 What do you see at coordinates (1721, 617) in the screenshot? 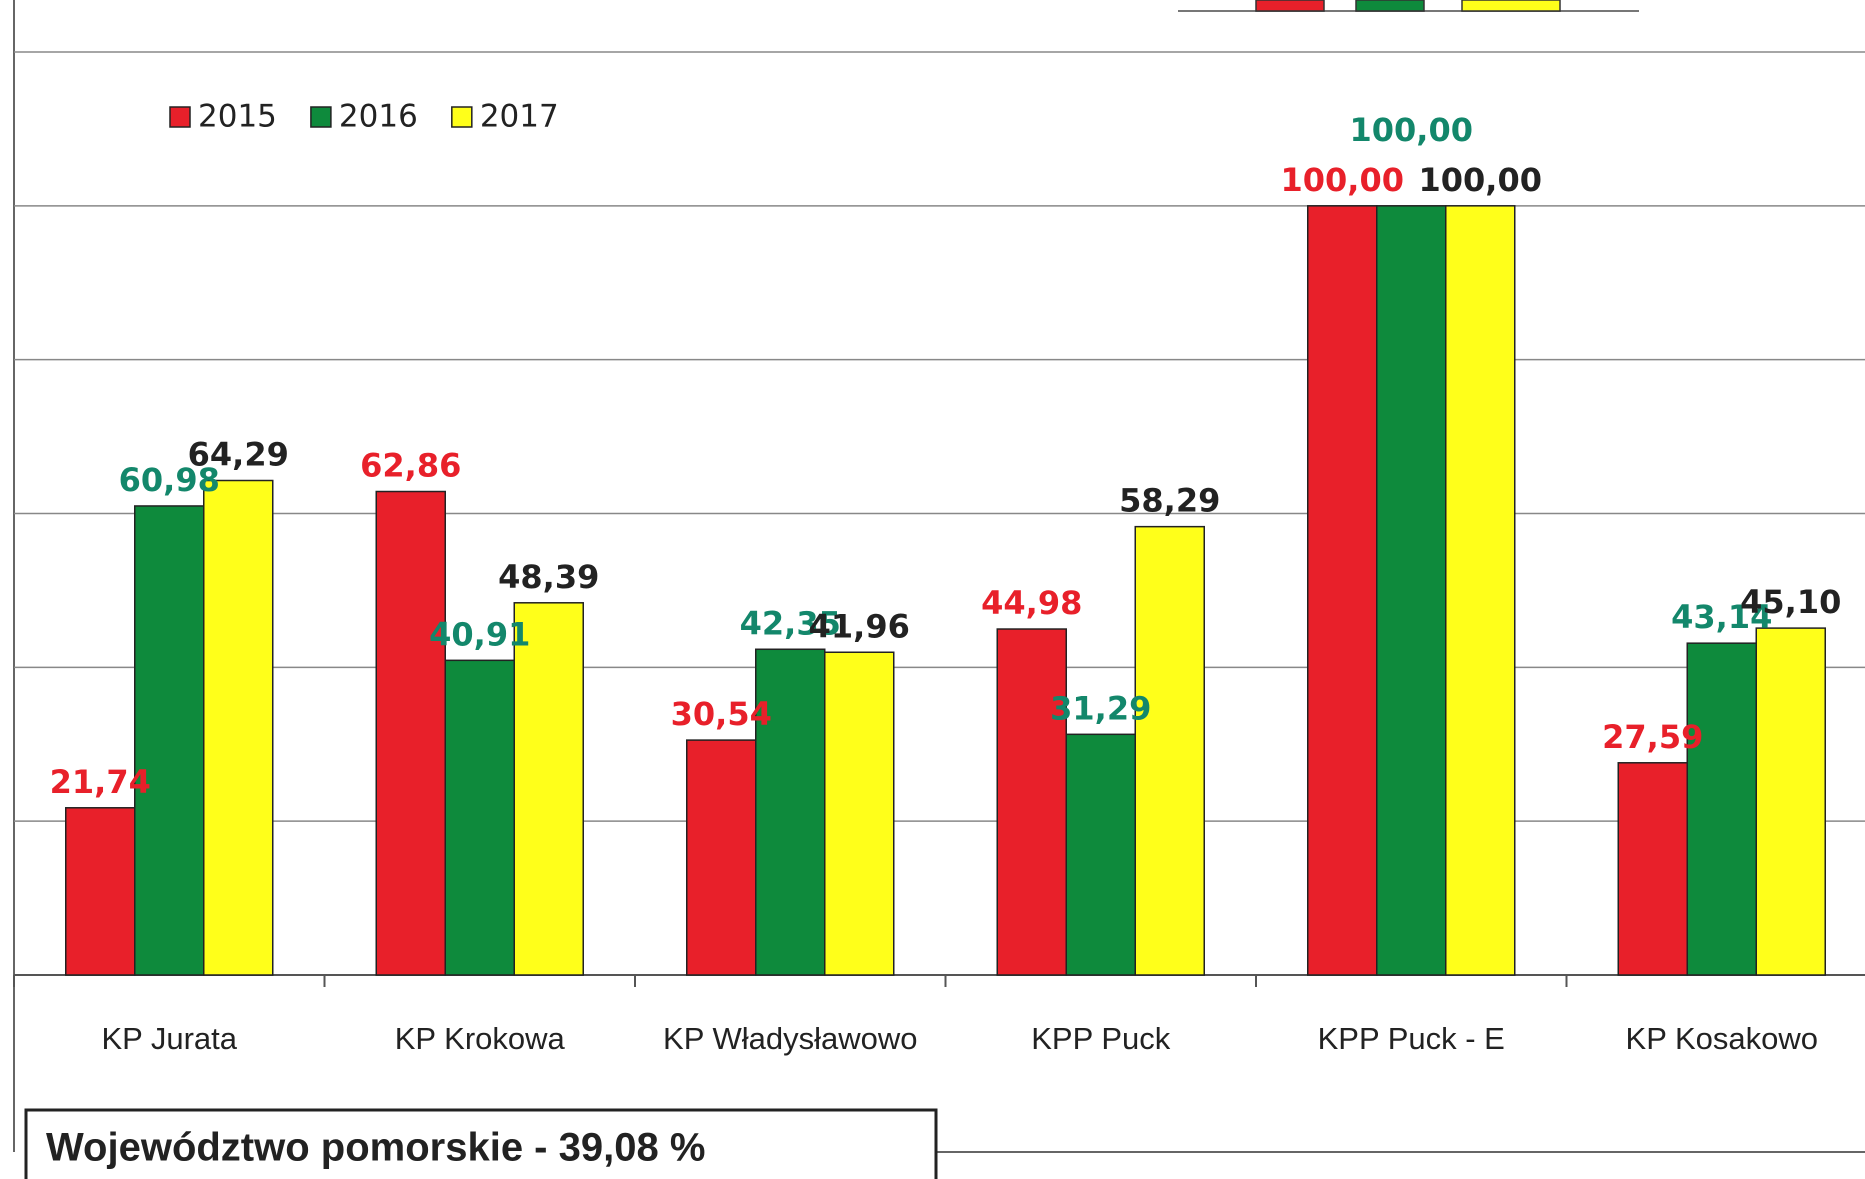
I see `value-label: 43,14` at bounding box center [1721, 617].